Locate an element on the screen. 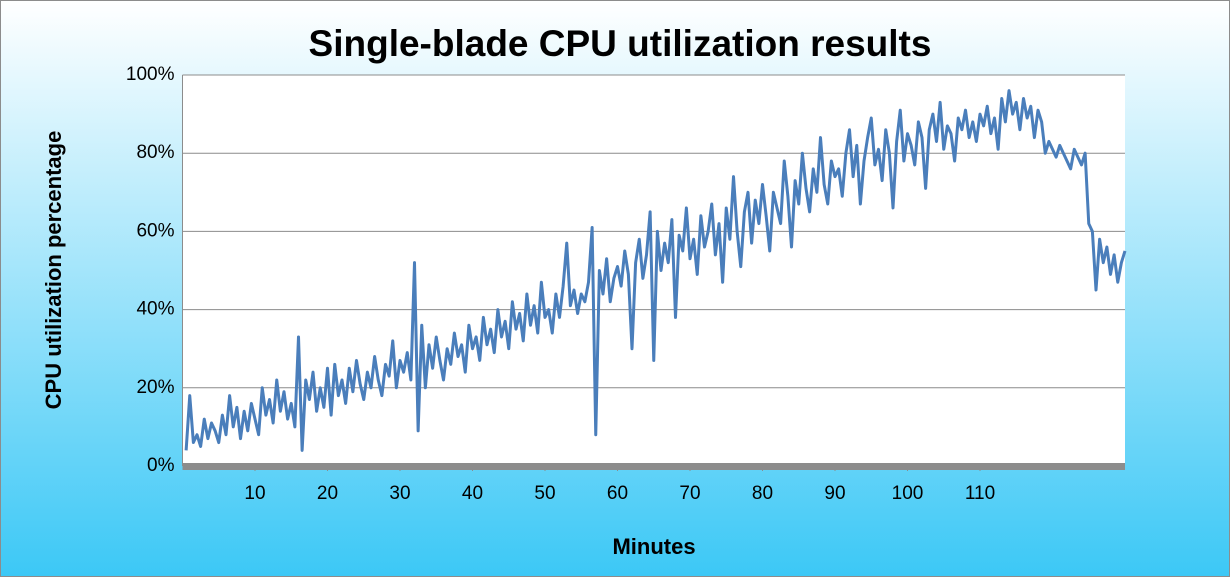  x-tick-label: 50 is located at coordinates (544, 493).